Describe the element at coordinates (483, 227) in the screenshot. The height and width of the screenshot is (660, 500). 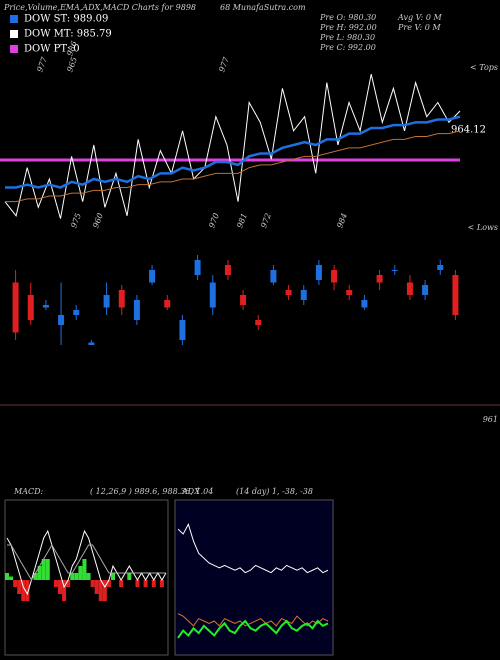
I see `lows-label: < Lows` at that location.